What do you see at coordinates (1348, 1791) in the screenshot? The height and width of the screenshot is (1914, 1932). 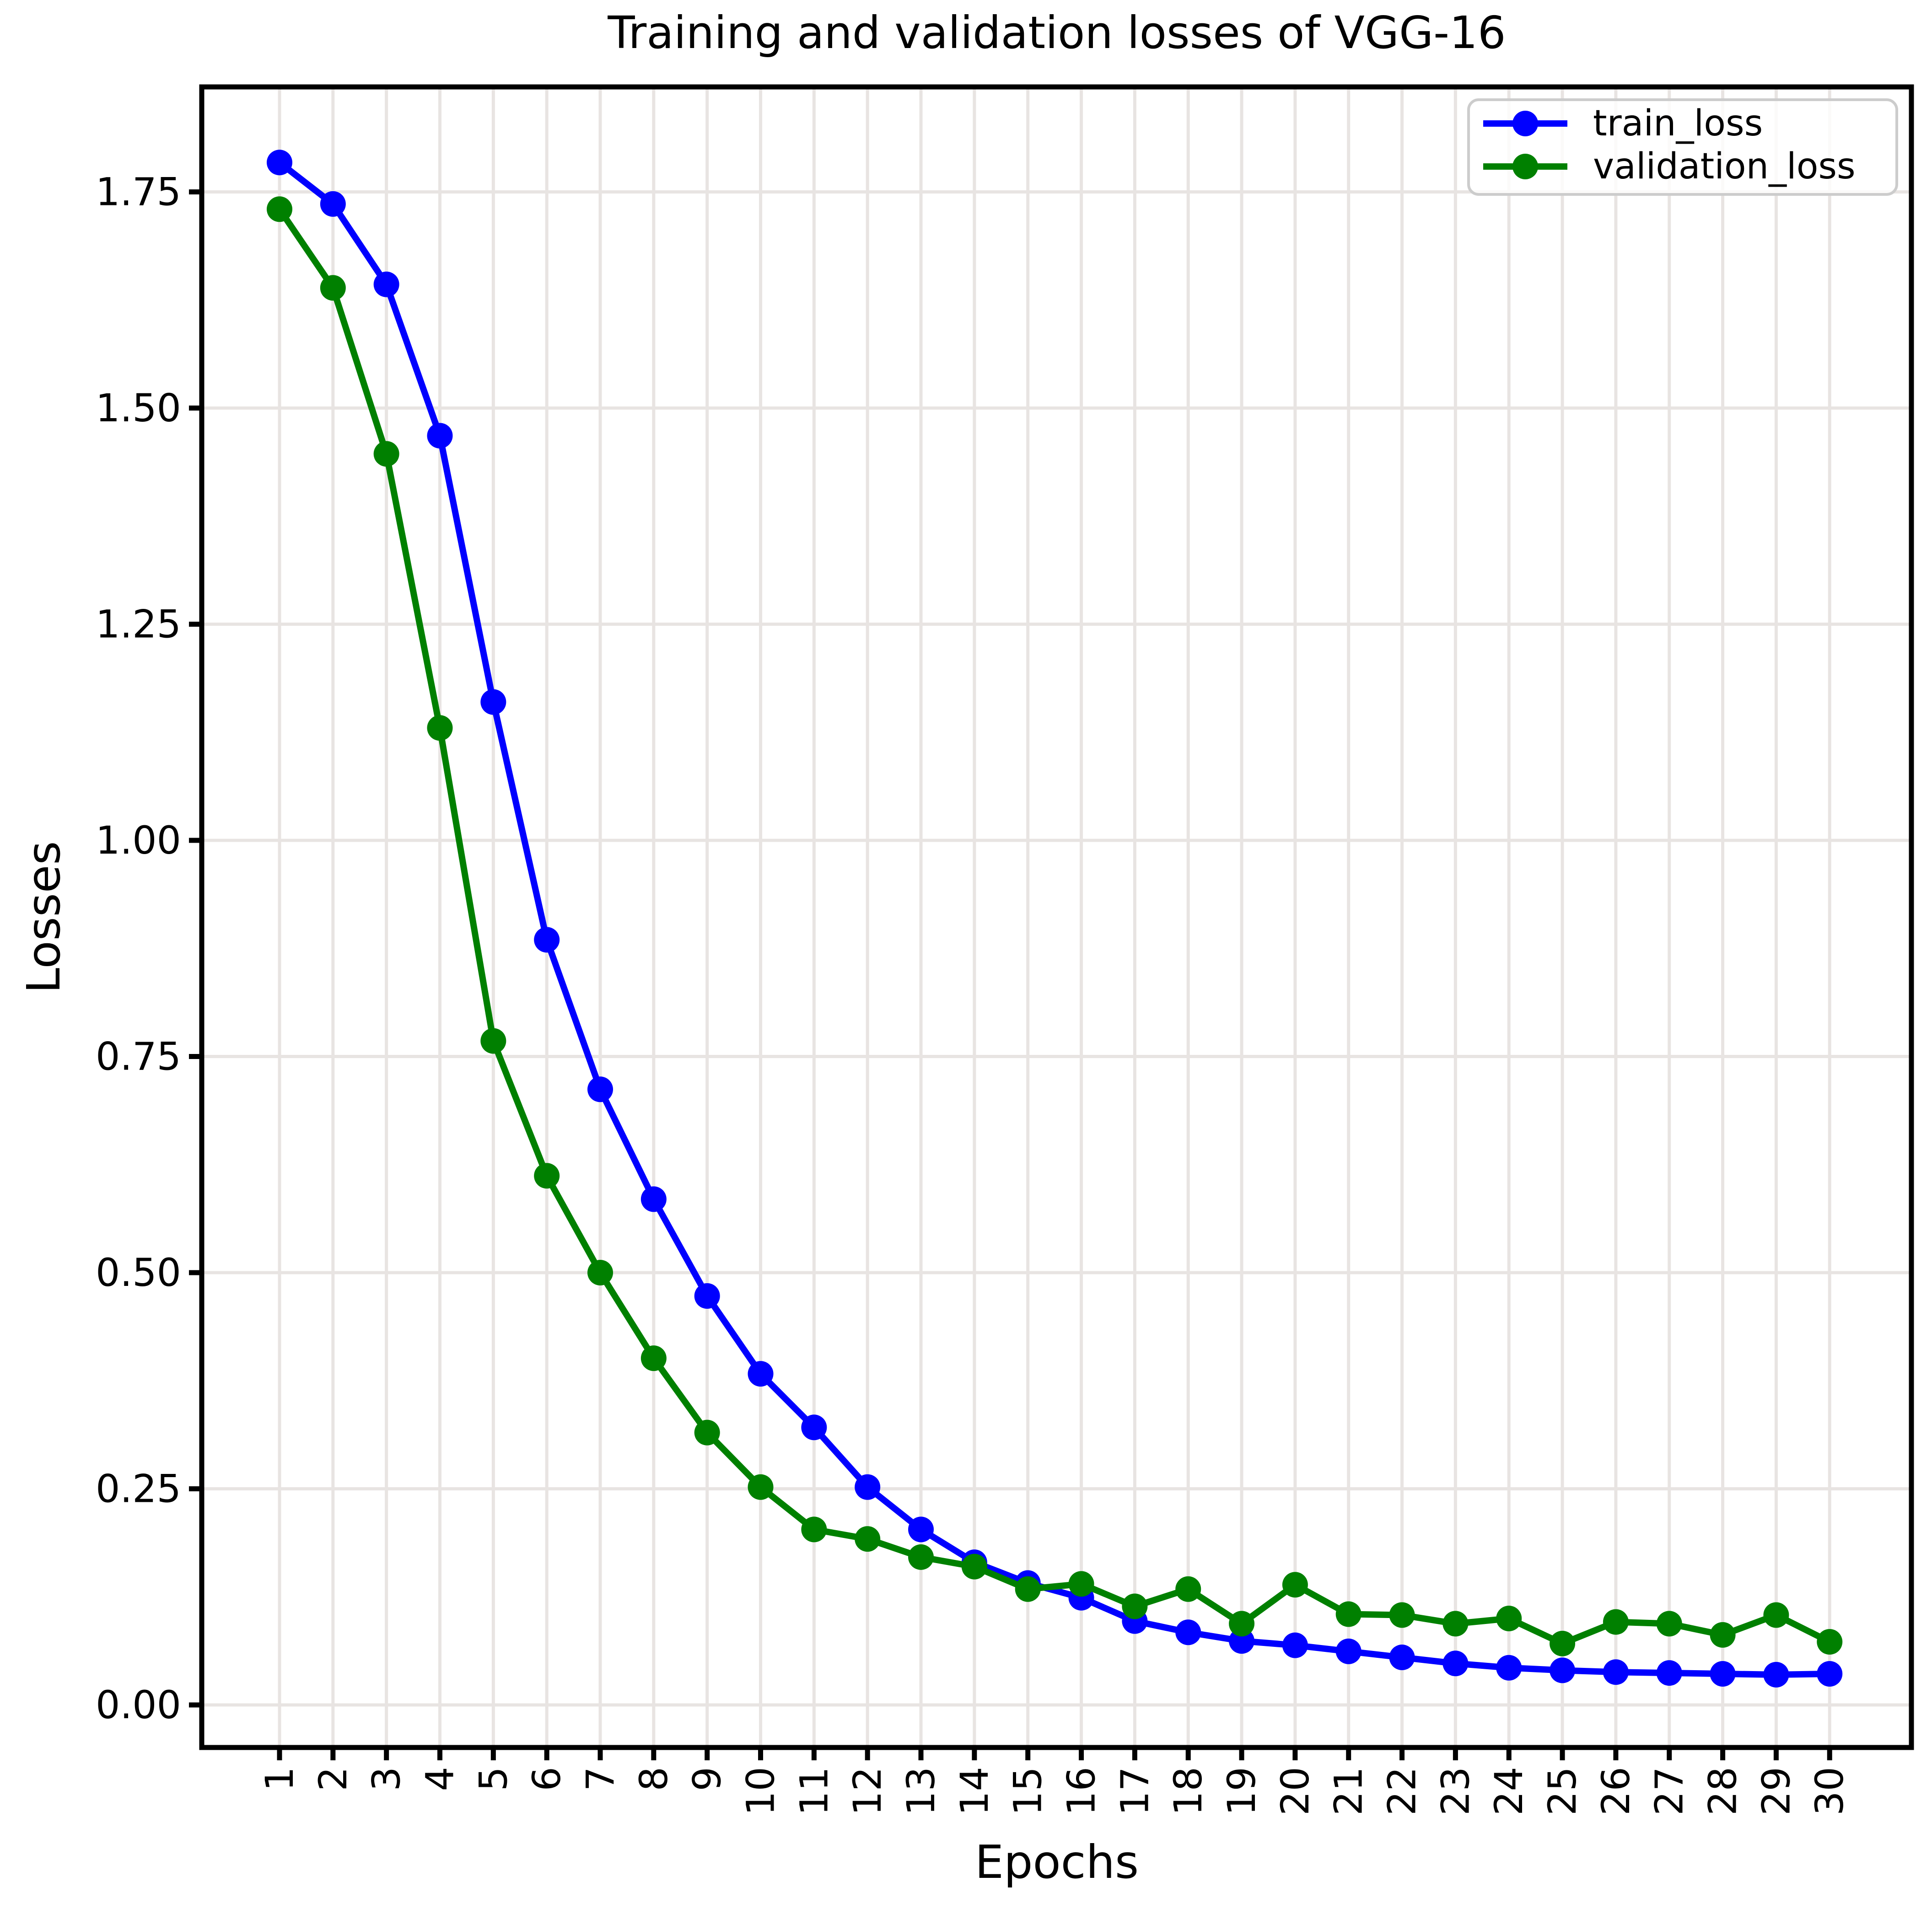 I see `x-tick-label: 21` at bounding box center [1348, 1791].